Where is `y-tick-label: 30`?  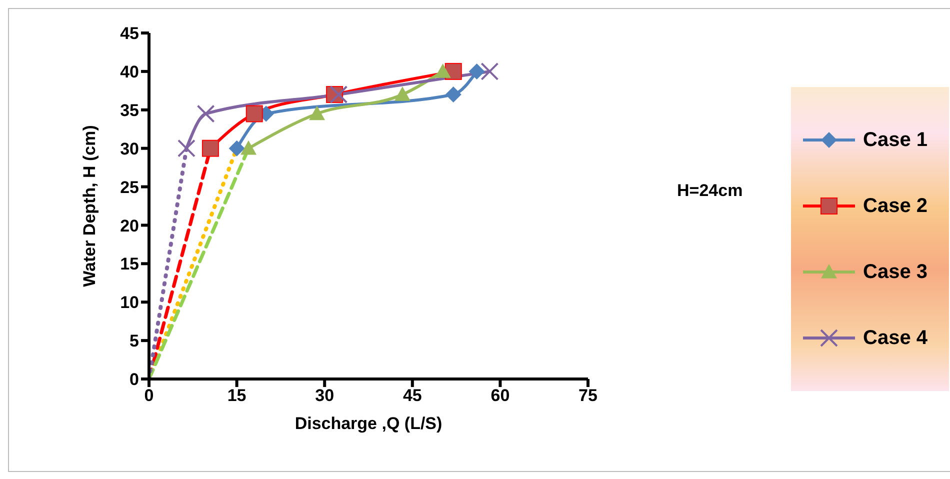
y-tick-label: 30 is located at coordinates (129, 148).